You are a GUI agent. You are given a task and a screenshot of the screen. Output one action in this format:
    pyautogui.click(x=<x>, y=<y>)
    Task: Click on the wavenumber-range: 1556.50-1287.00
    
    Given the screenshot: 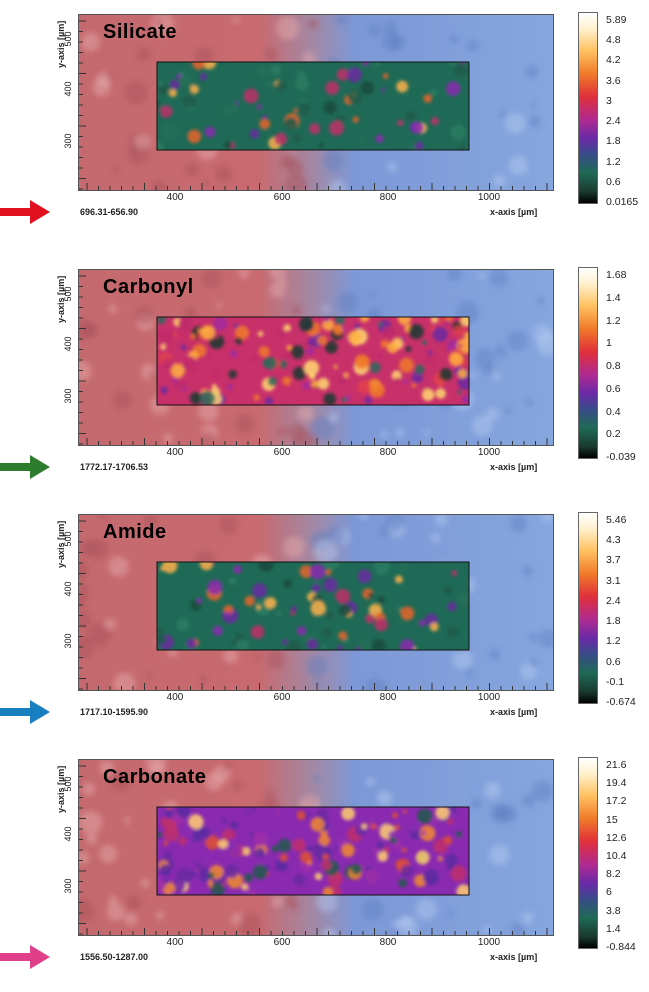 What is the action you would take?
    pyautogui.click(x=114, y=957)
    